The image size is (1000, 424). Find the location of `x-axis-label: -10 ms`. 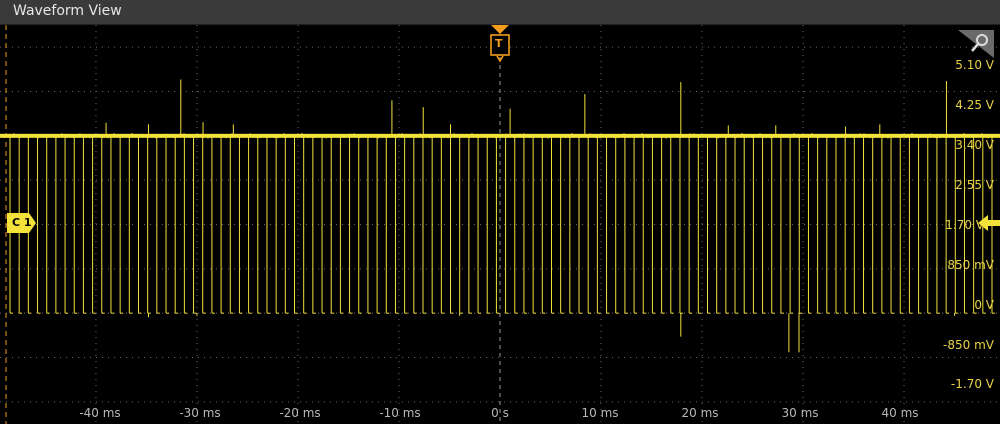

x-axis-label: -10 ms is located at coordinates (400, 413).